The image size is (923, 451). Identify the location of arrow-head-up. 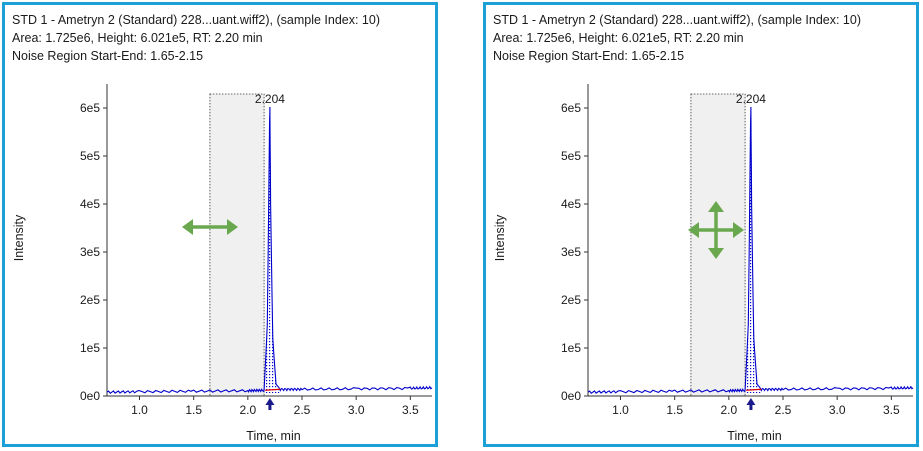
(716, 206).